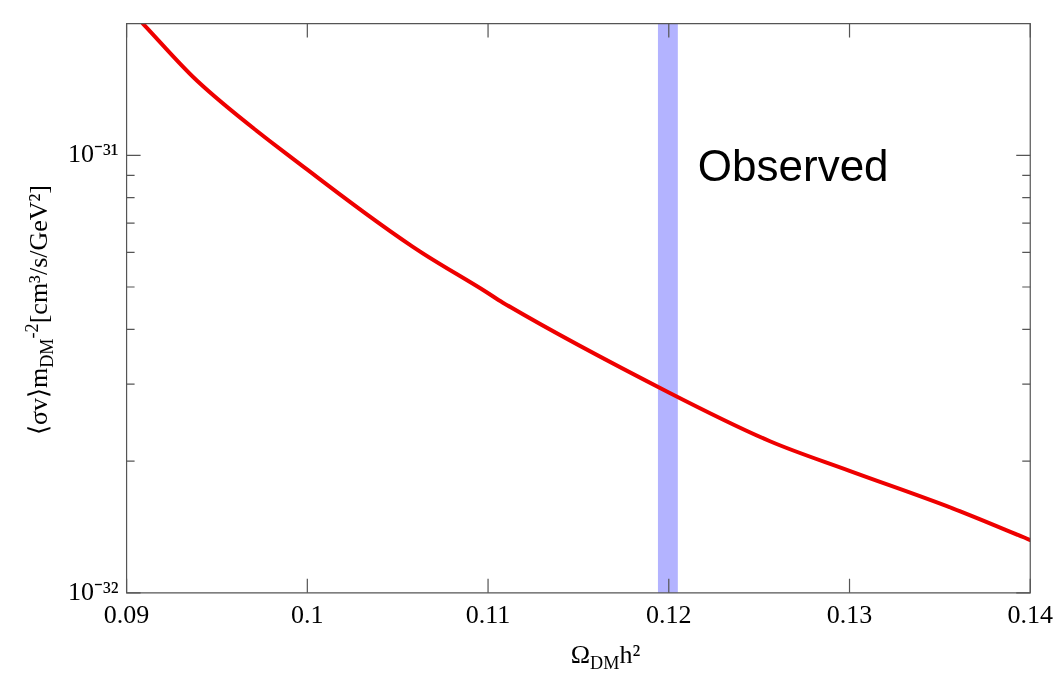 This screenshot has width=1061, height=682. I want to click on y-tick-label: 10⁻³¹, so click(93, 154).